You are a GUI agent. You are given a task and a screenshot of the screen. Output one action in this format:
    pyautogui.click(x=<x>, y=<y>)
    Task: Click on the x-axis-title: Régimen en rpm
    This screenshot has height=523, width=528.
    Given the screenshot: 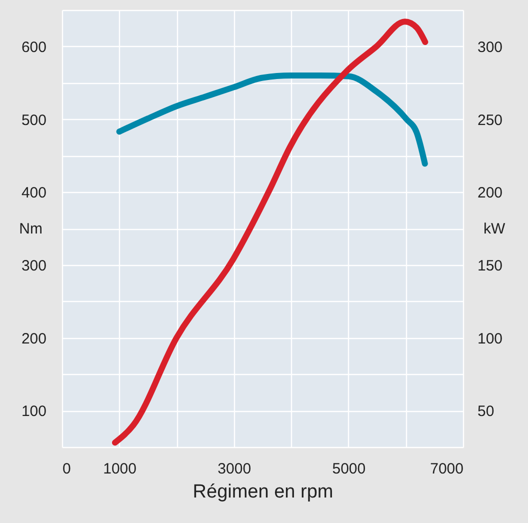 What is the action you would take?
    pyautogui.click(x=263, y=492)
    